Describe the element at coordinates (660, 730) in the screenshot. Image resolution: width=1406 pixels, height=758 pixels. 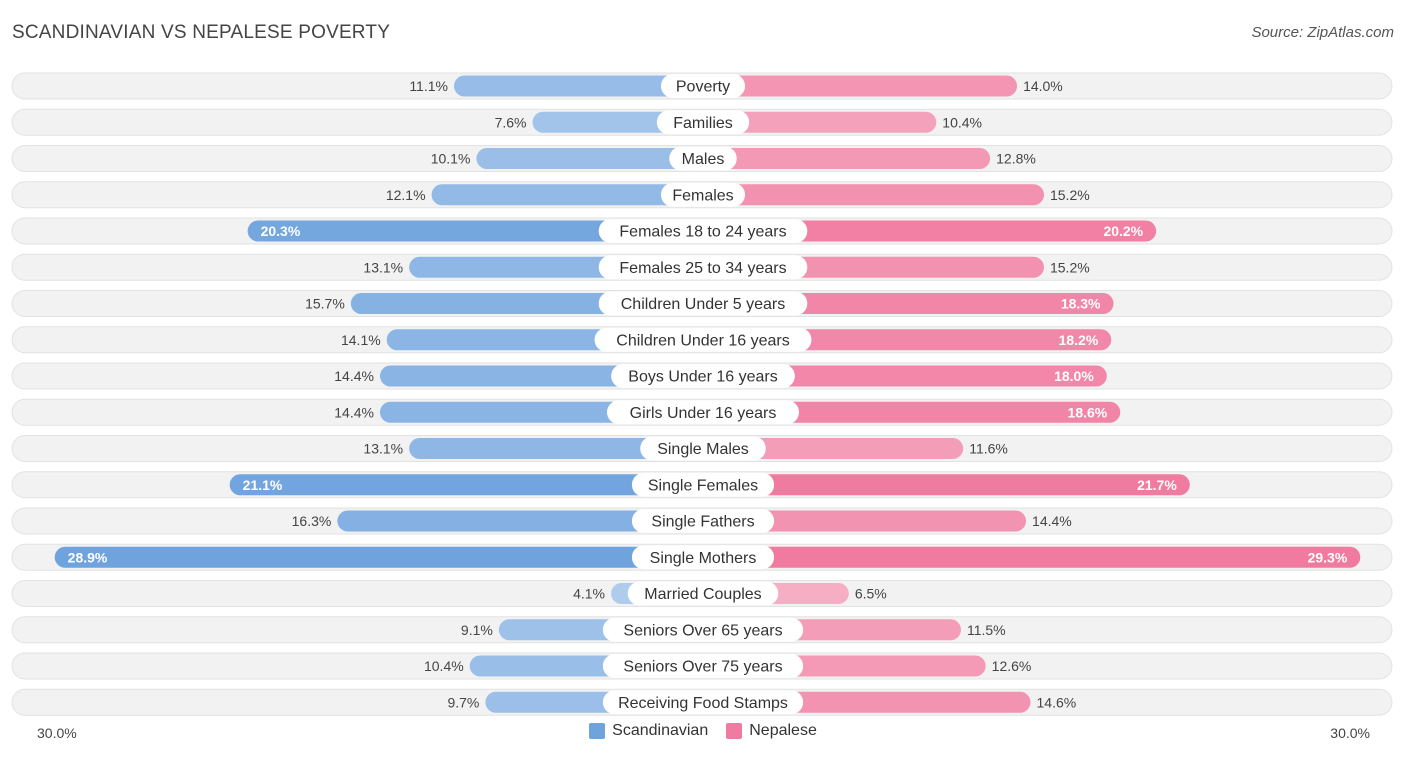
I see `legend-label-scandinavian: Scandinavian` at that location.